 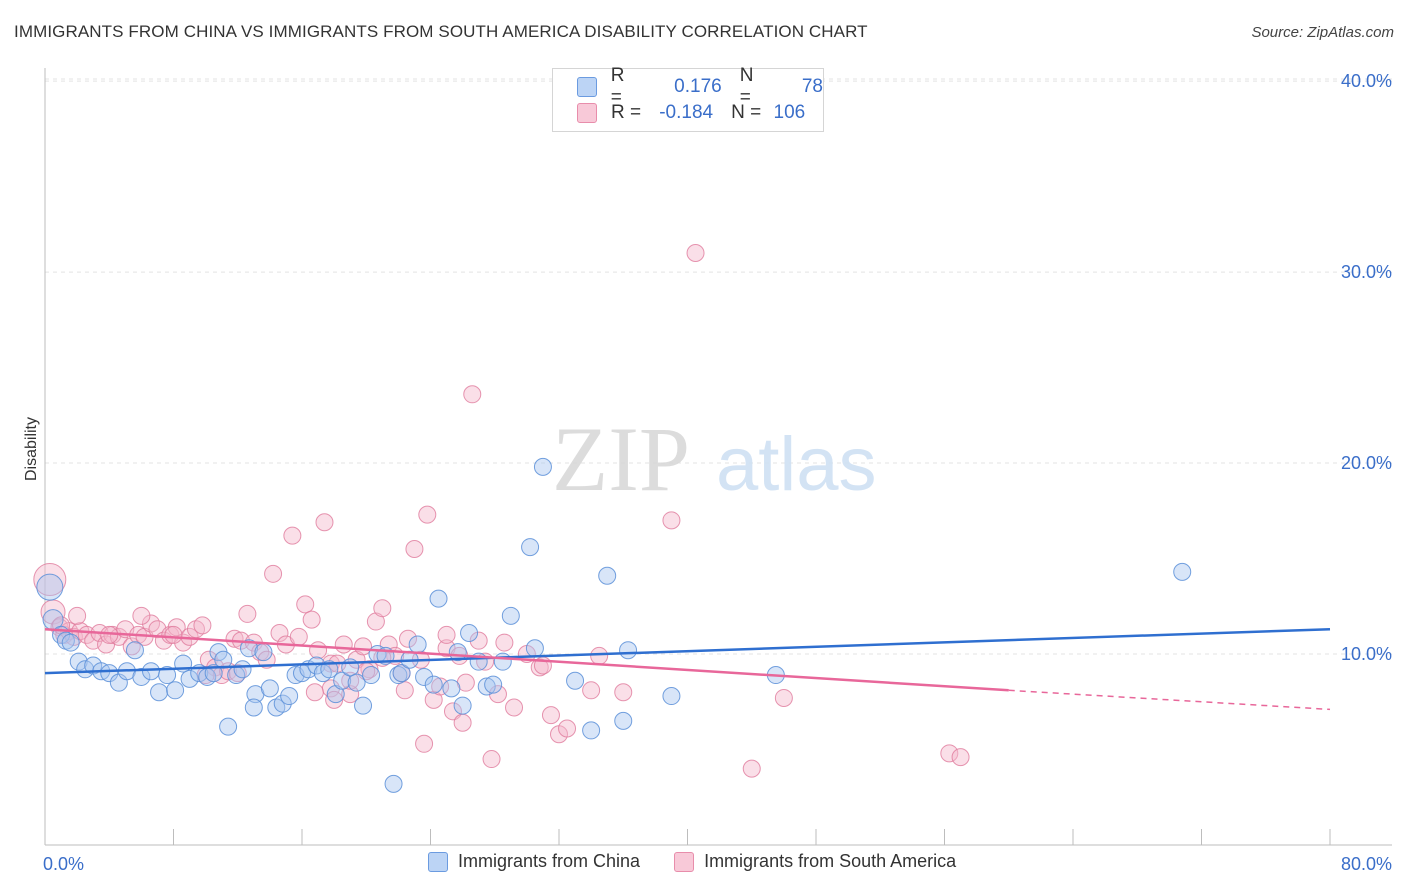 What do you see at coordinates (1366, 654) in the screenshot?
I see `y-tick-label: 10.0%` at bounding box center [1366, 654].